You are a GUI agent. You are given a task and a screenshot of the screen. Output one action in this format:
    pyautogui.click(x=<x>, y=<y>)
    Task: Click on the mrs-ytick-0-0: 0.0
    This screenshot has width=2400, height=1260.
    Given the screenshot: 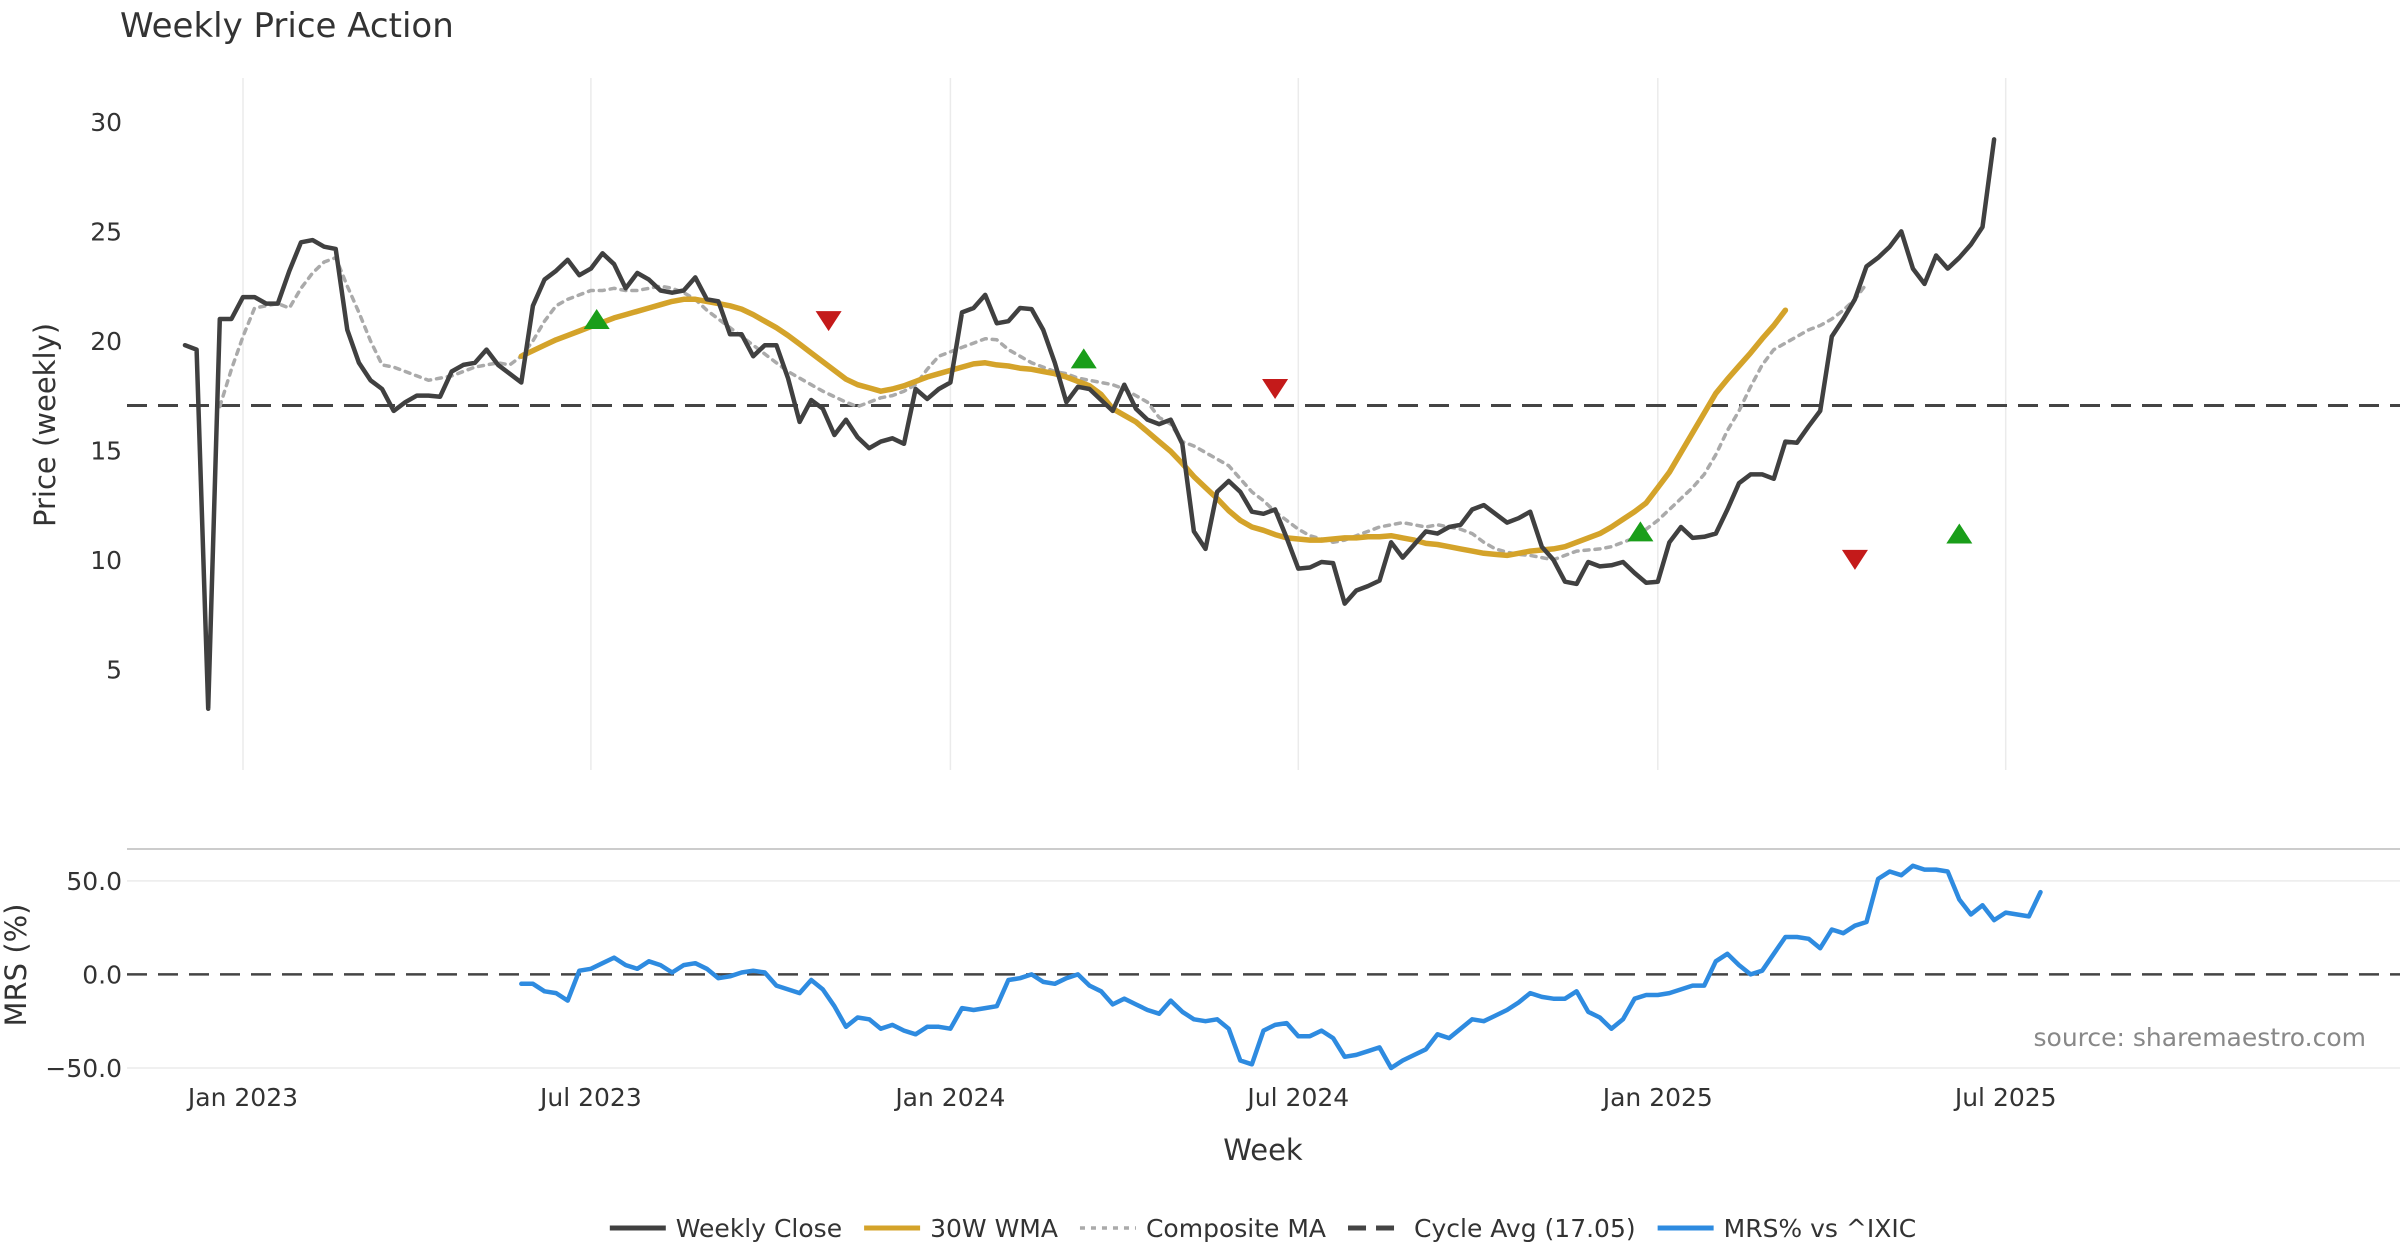 What is the action you would take?
    pyautogui.click(x=102, y=974)
    